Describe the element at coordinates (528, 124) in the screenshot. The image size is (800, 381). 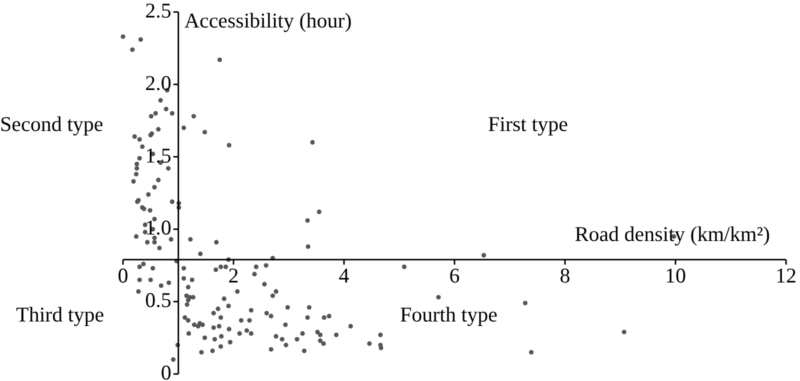
I see `annotation: First type` at that location.